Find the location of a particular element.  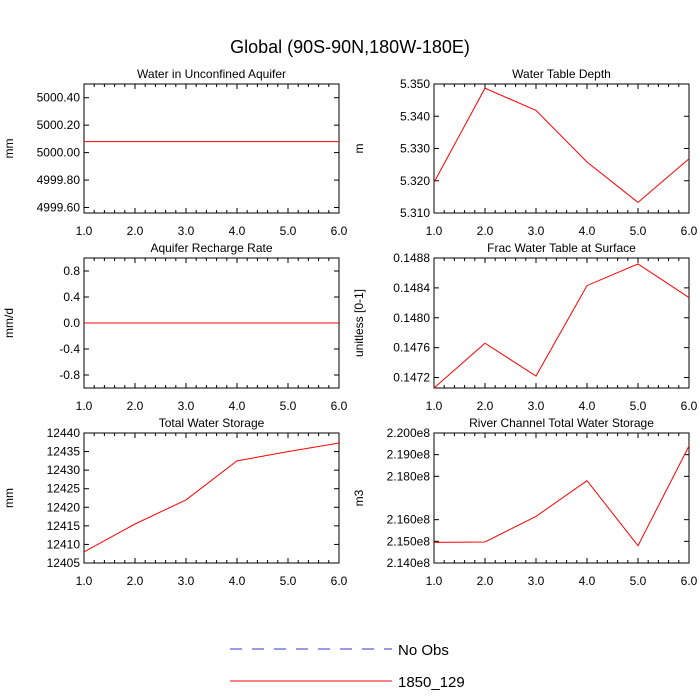

y-tick-label: 5.320 is located at coordinates (415, 181).